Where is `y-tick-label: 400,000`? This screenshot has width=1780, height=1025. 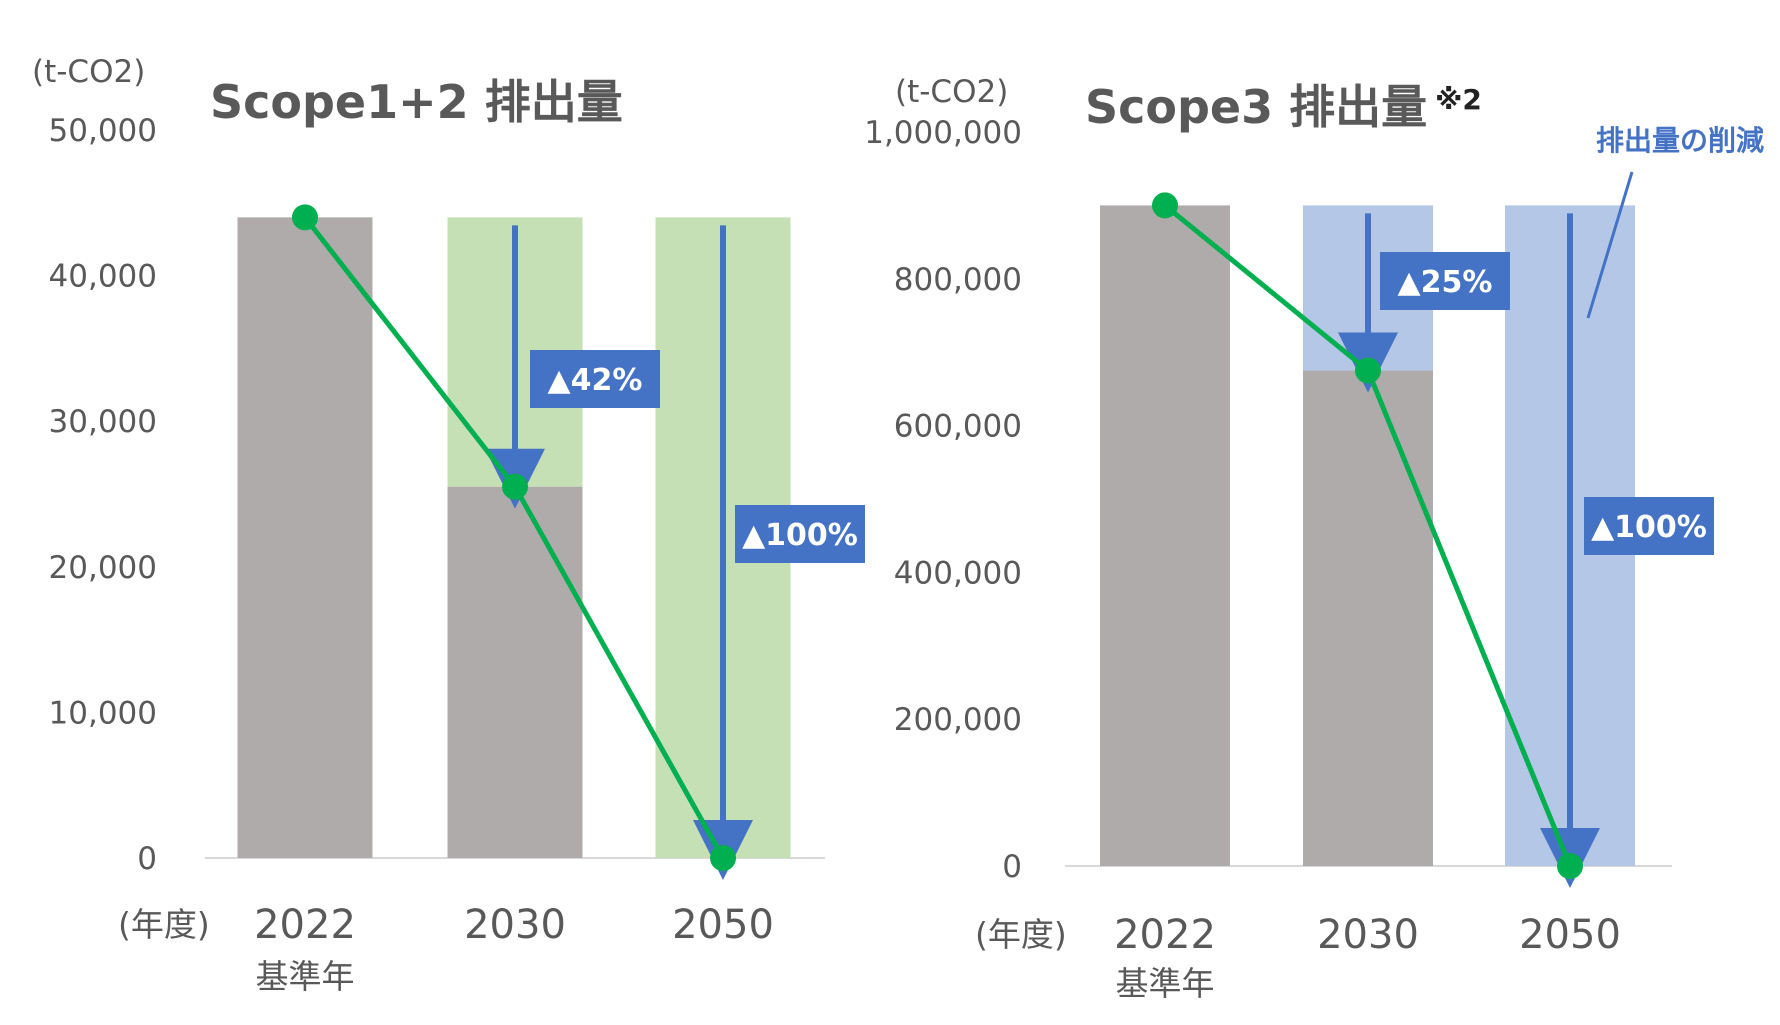
y-tick-label: 400,000 is located at coordinates (958, 573).